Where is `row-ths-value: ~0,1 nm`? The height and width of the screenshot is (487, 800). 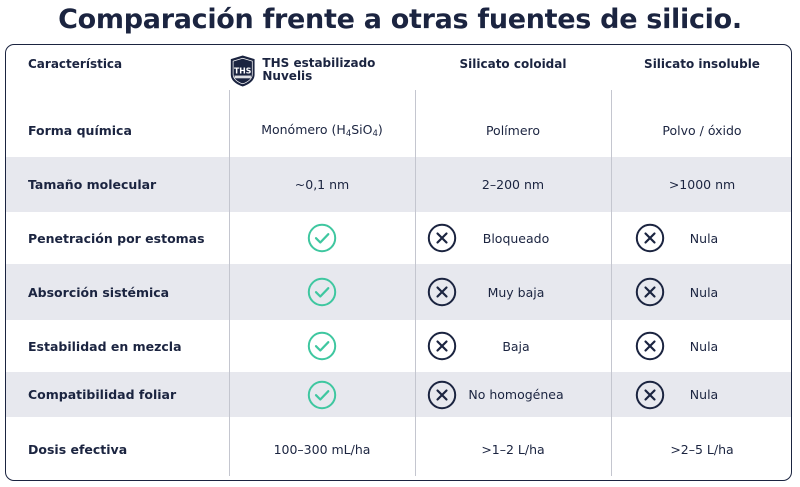
row-ths-value: ~0,1 nm is located at coordinates (322, 184).